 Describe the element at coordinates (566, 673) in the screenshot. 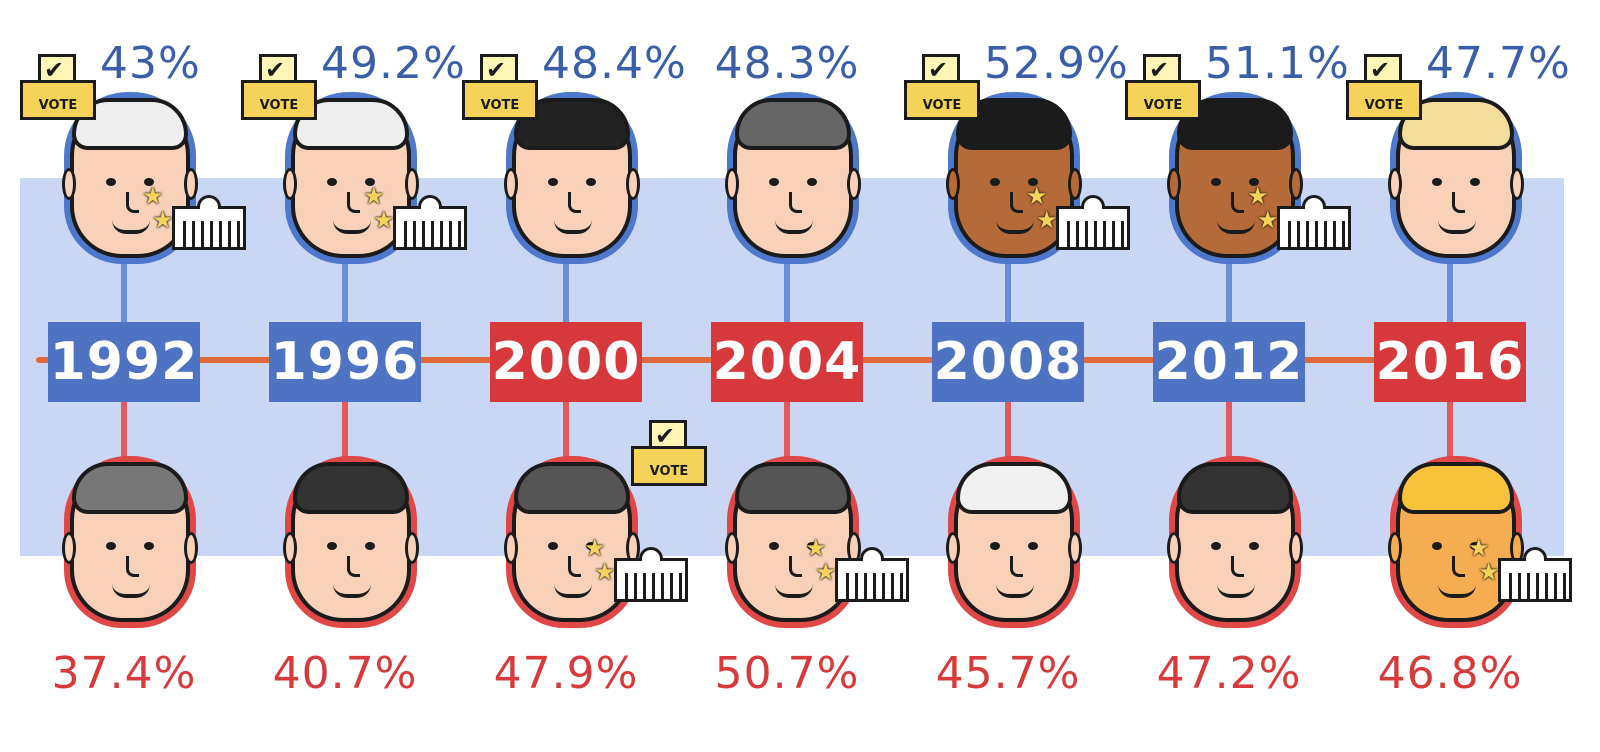

I see `republican-vote-share: 47.9%` at that location.